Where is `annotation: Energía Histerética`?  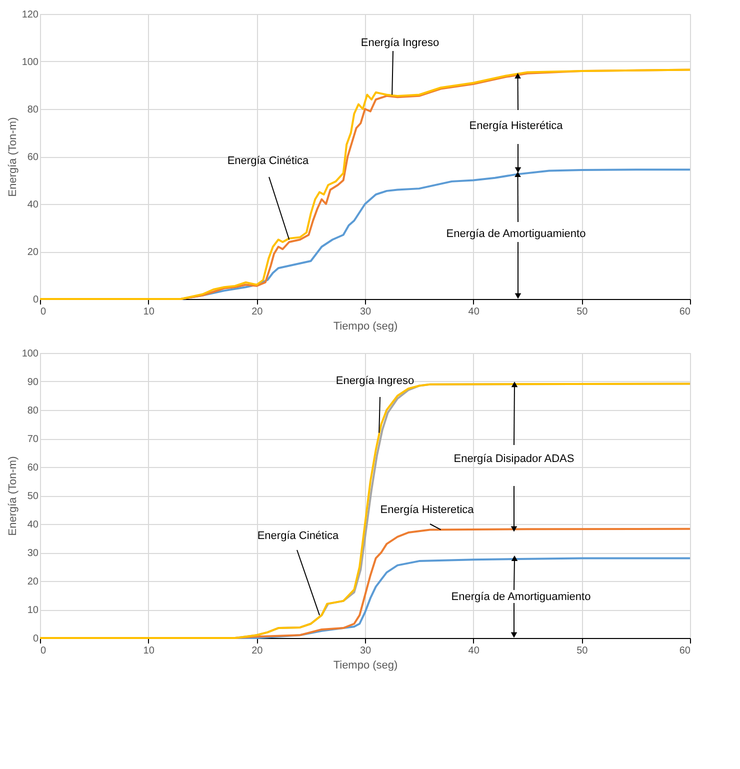 annotation: Energía Histerética is located at coordinates (516, 126).